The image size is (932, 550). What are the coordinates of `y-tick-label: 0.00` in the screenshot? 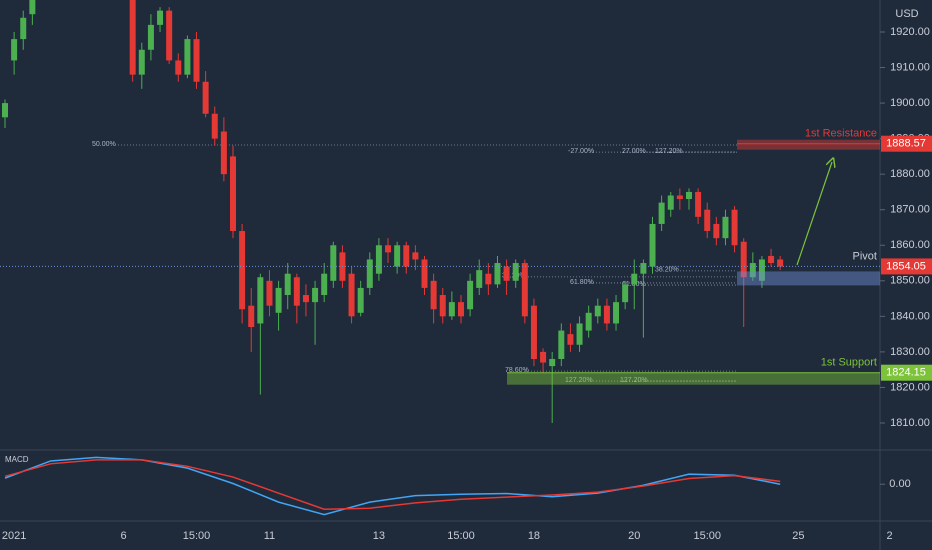 It's located at (899, 484).